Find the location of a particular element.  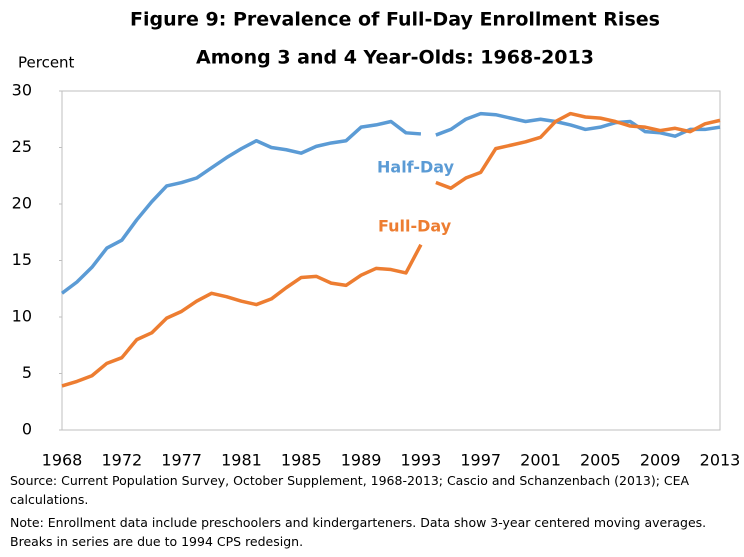

y-tick-label: 15 is located at coordinates (22, 259).